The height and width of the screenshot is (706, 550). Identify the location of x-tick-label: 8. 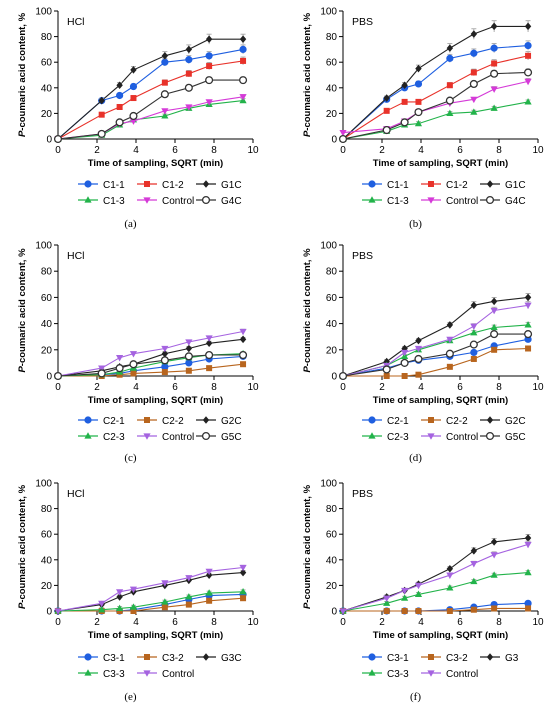
(499, 387).